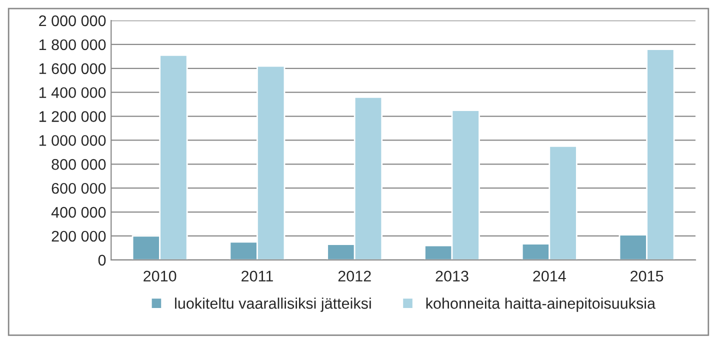 The width and height of the screenshot is (717, 342). I want to click on y-tick-label: 1 400 000, so click(72, 92).